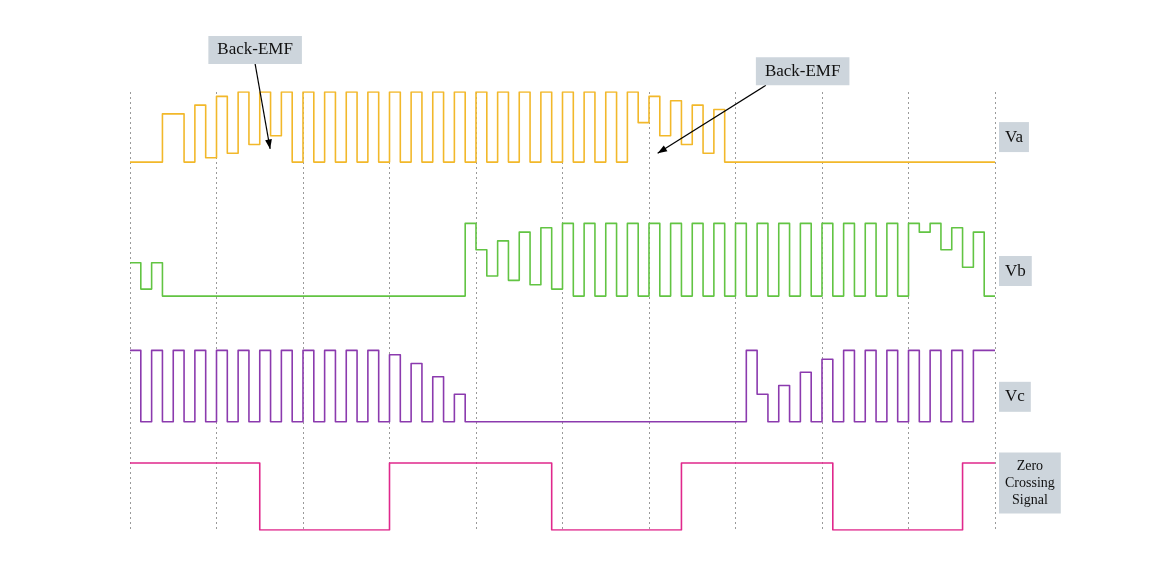  What do you see at coordinates (1029, 482) in the screenshot?
I see `series-label: Zero Crossing Signal` at bounding box center [1029, 482].